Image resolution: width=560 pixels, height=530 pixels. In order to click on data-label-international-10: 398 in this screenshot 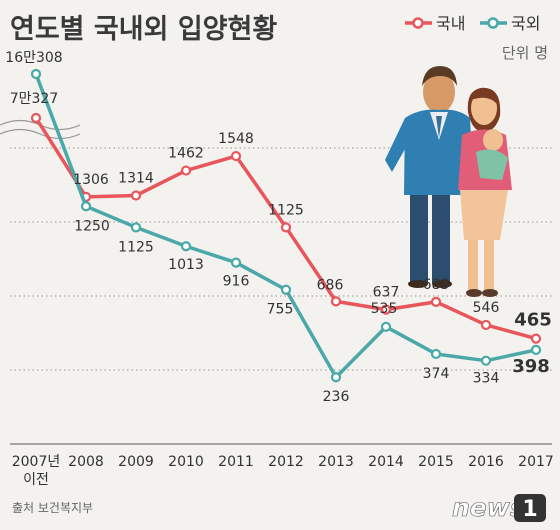, I will do `click(531, 366)`.